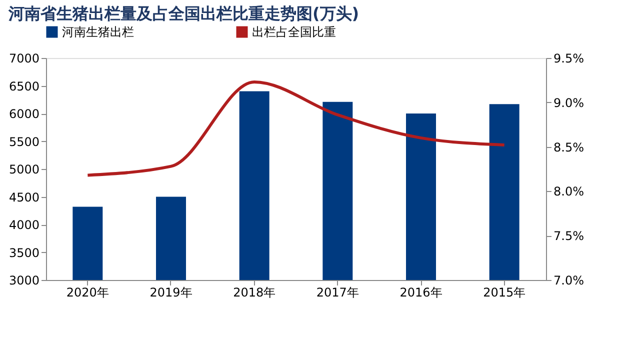 This screenshot has width=640, height=339. Describe the element at coordinates (569, 236) in the screenshot. I see `y2-tick-label: 7.5%` at that location.